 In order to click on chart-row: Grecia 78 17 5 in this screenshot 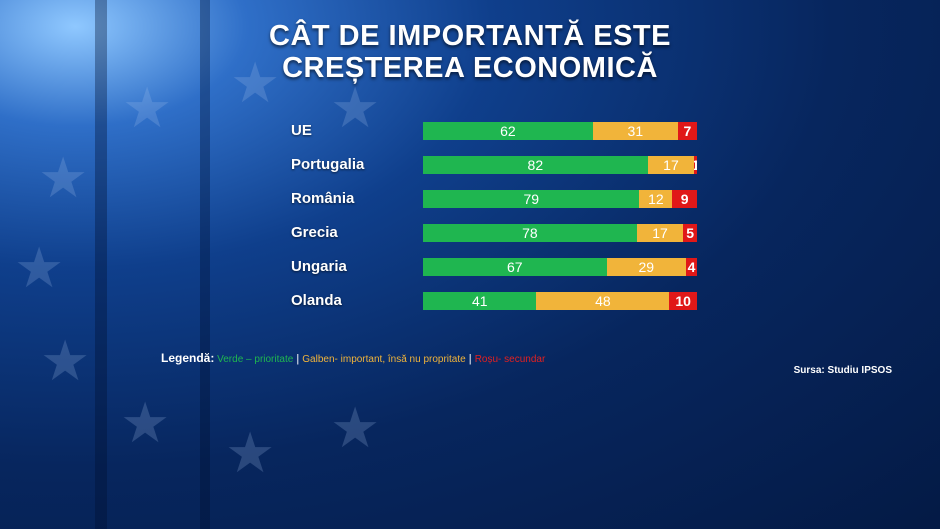, I will do `click(470, 233)`.